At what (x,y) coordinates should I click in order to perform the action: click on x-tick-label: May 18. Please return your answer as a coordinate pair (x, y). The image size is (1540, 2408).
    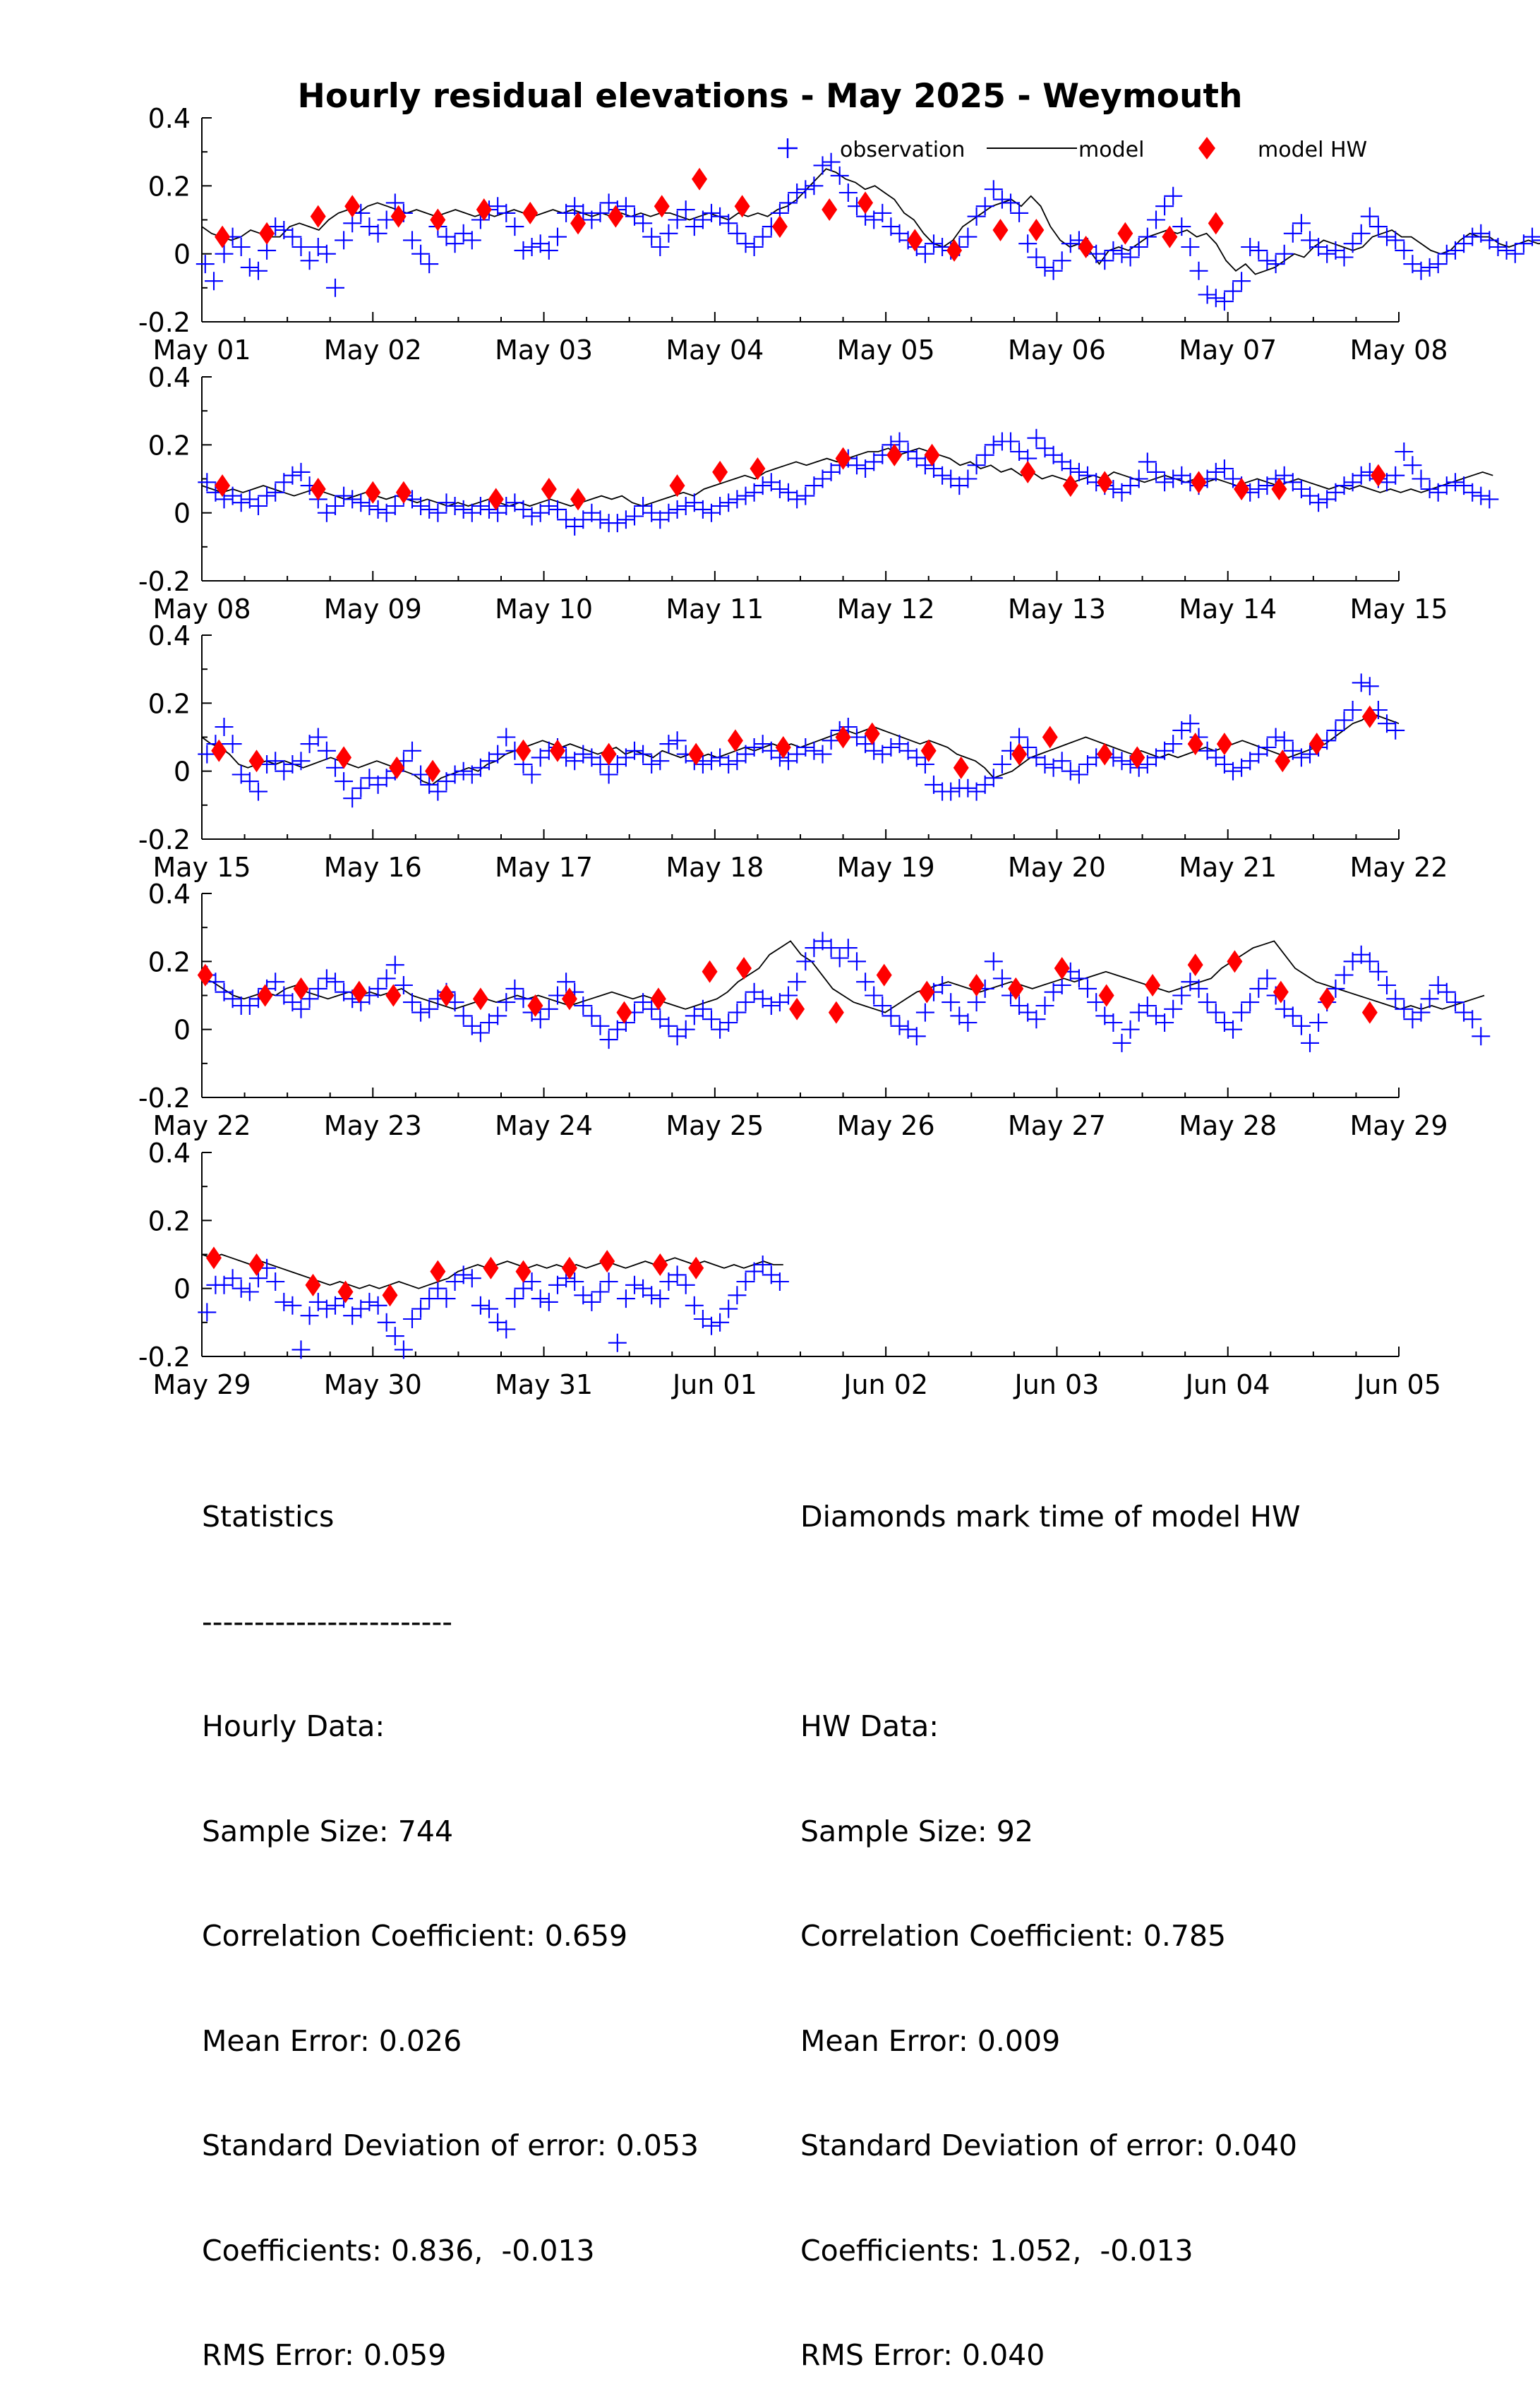
    Looking at the image, I should click on (715, 867).